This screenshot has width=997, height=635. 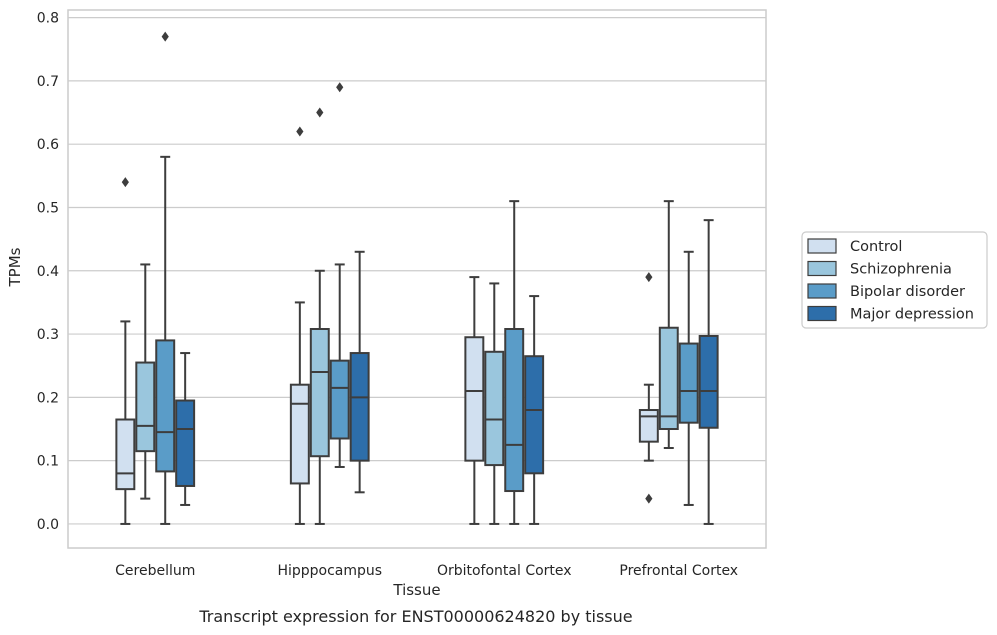 I want to click on y-tick-label: 0.3, so click(x=48, y=335).